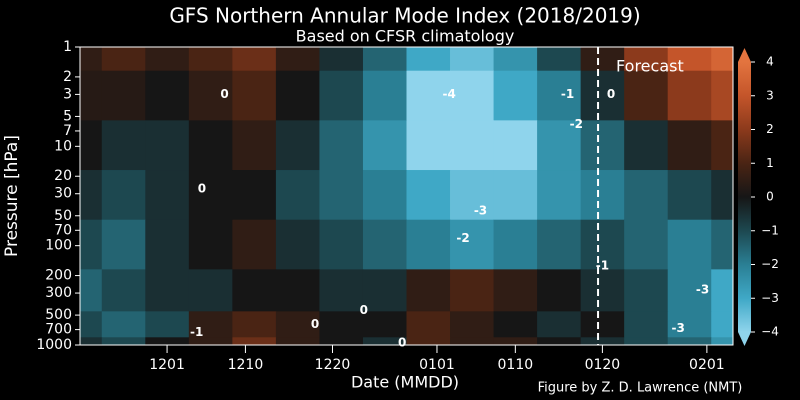  I want to click on contour-label: -4, so click(448, 94).